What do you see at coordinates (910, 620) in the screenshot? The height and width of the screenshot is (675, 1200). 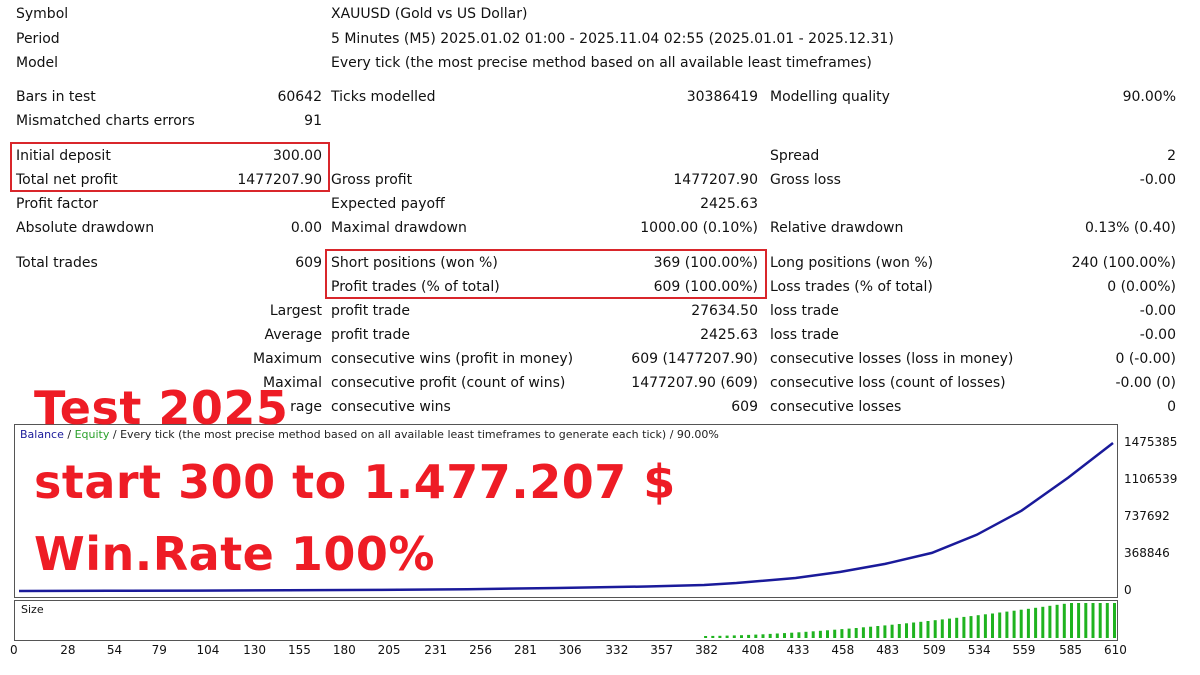 I see `size-bars` at bounding box center [910, 620].